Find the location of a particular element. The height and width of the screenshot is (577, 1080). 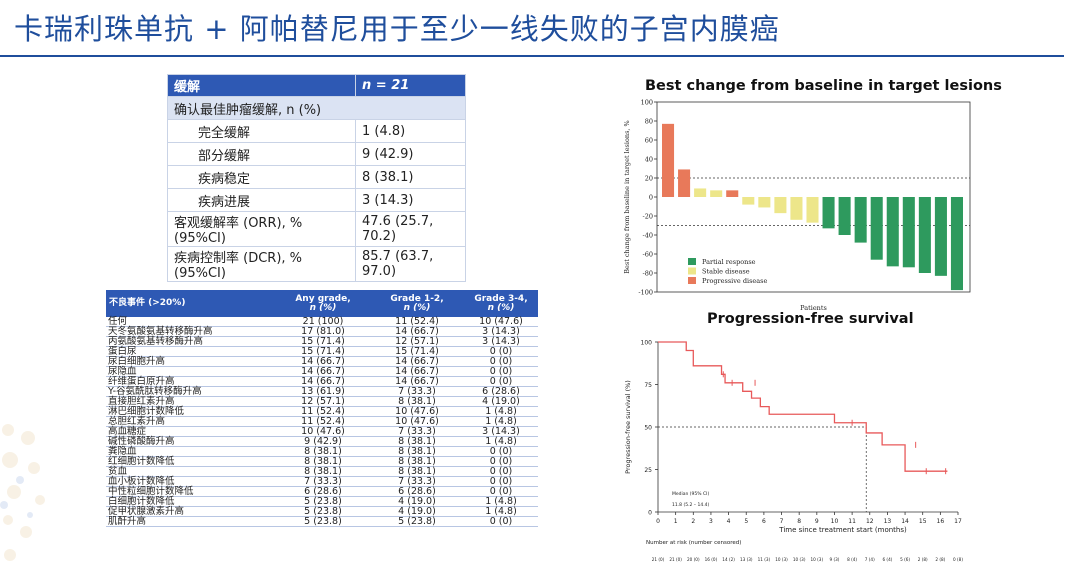

response-row-value: 1 (4.8) is located at coordinates (410, 131).